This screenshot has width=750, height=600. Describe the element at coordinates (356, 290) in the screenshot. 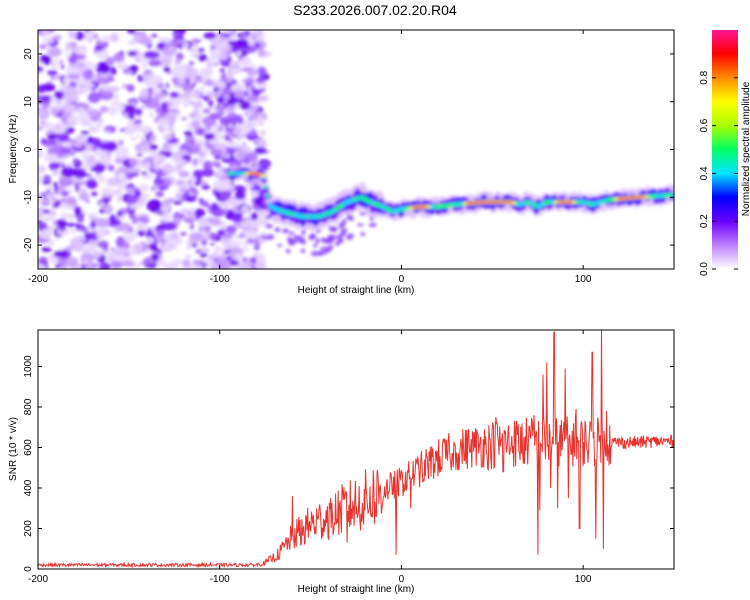

I see `spectrogram-xlabel: Height of straight line (km)` at that location.